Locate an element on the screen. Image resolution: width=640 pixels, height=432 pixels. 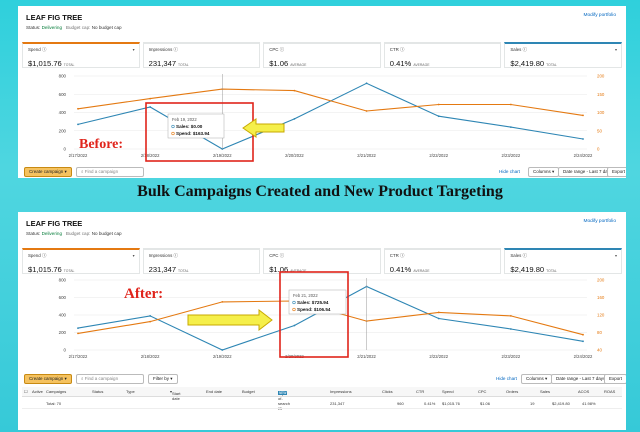
y-right-tick-label: 0 is located at coordinates (598, 149).